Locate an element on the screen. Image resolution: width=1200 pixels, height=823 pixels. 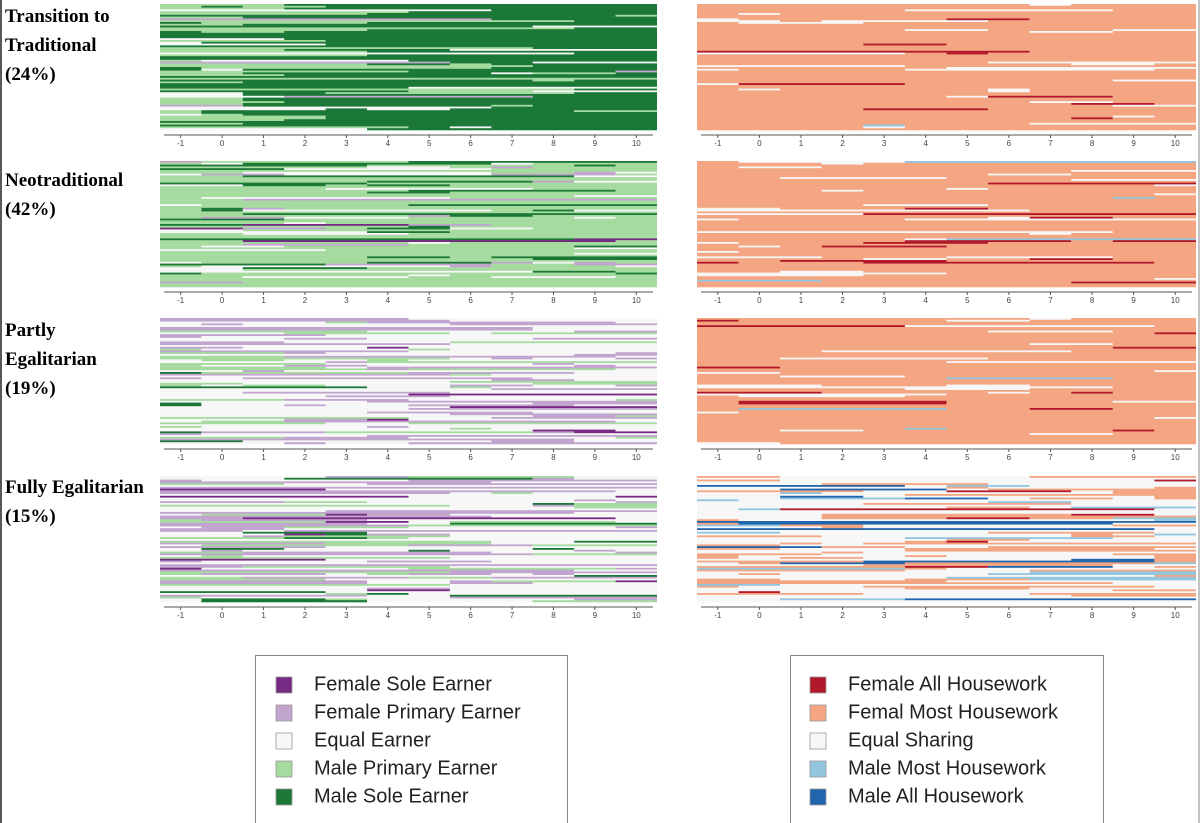
legend-label: Female Primary Earner is located at coordinates (417, 712).